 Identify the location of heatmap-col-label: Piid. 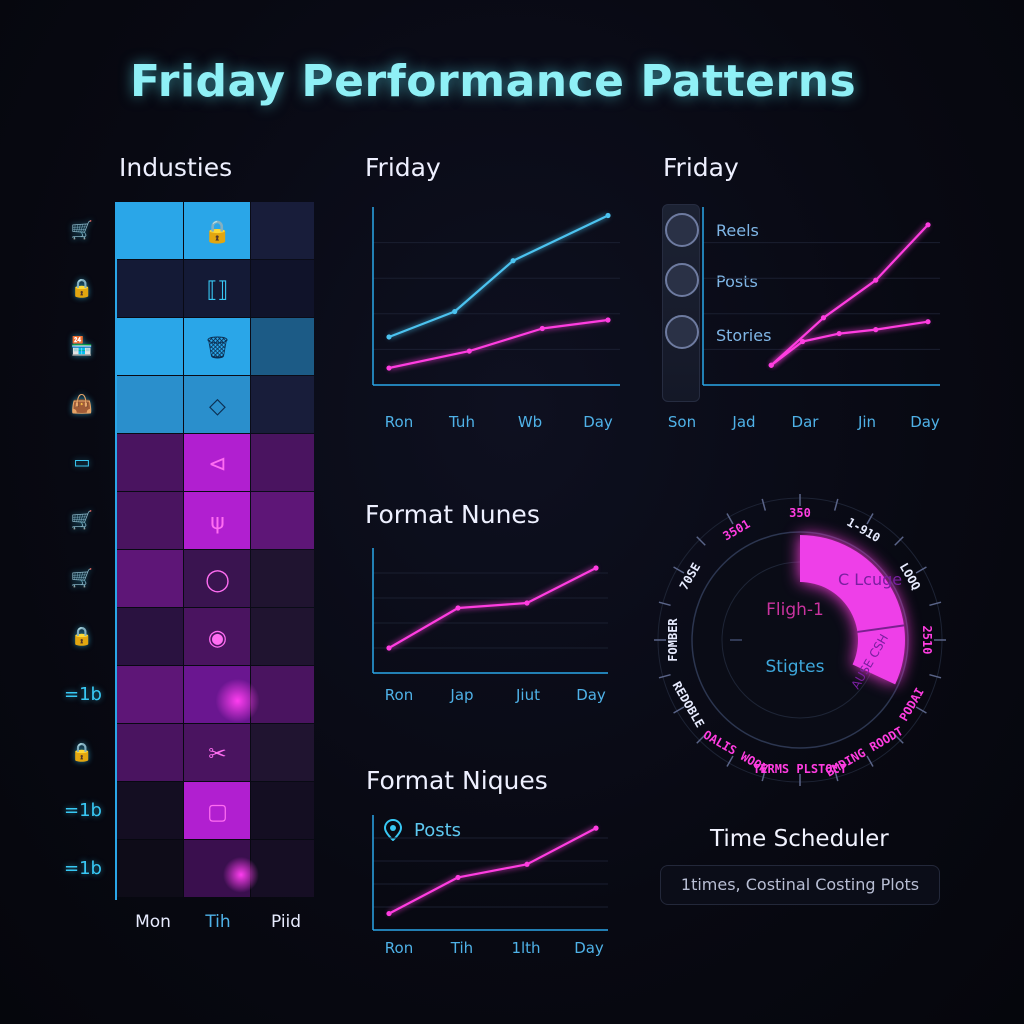
(286, 922).